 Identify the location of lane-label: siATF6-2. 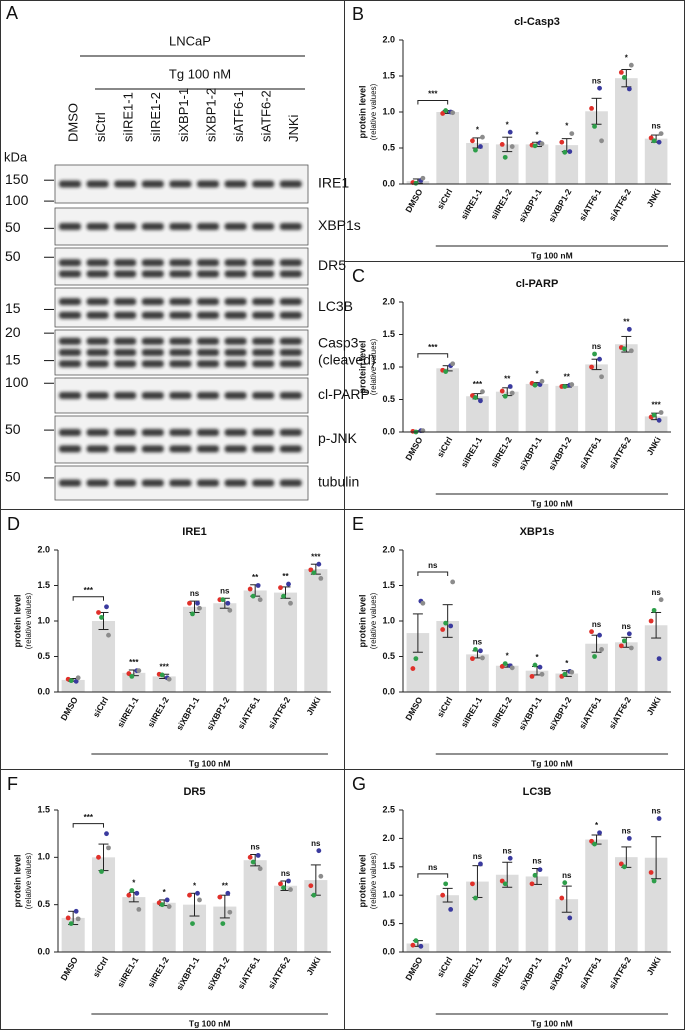
(266, 116).